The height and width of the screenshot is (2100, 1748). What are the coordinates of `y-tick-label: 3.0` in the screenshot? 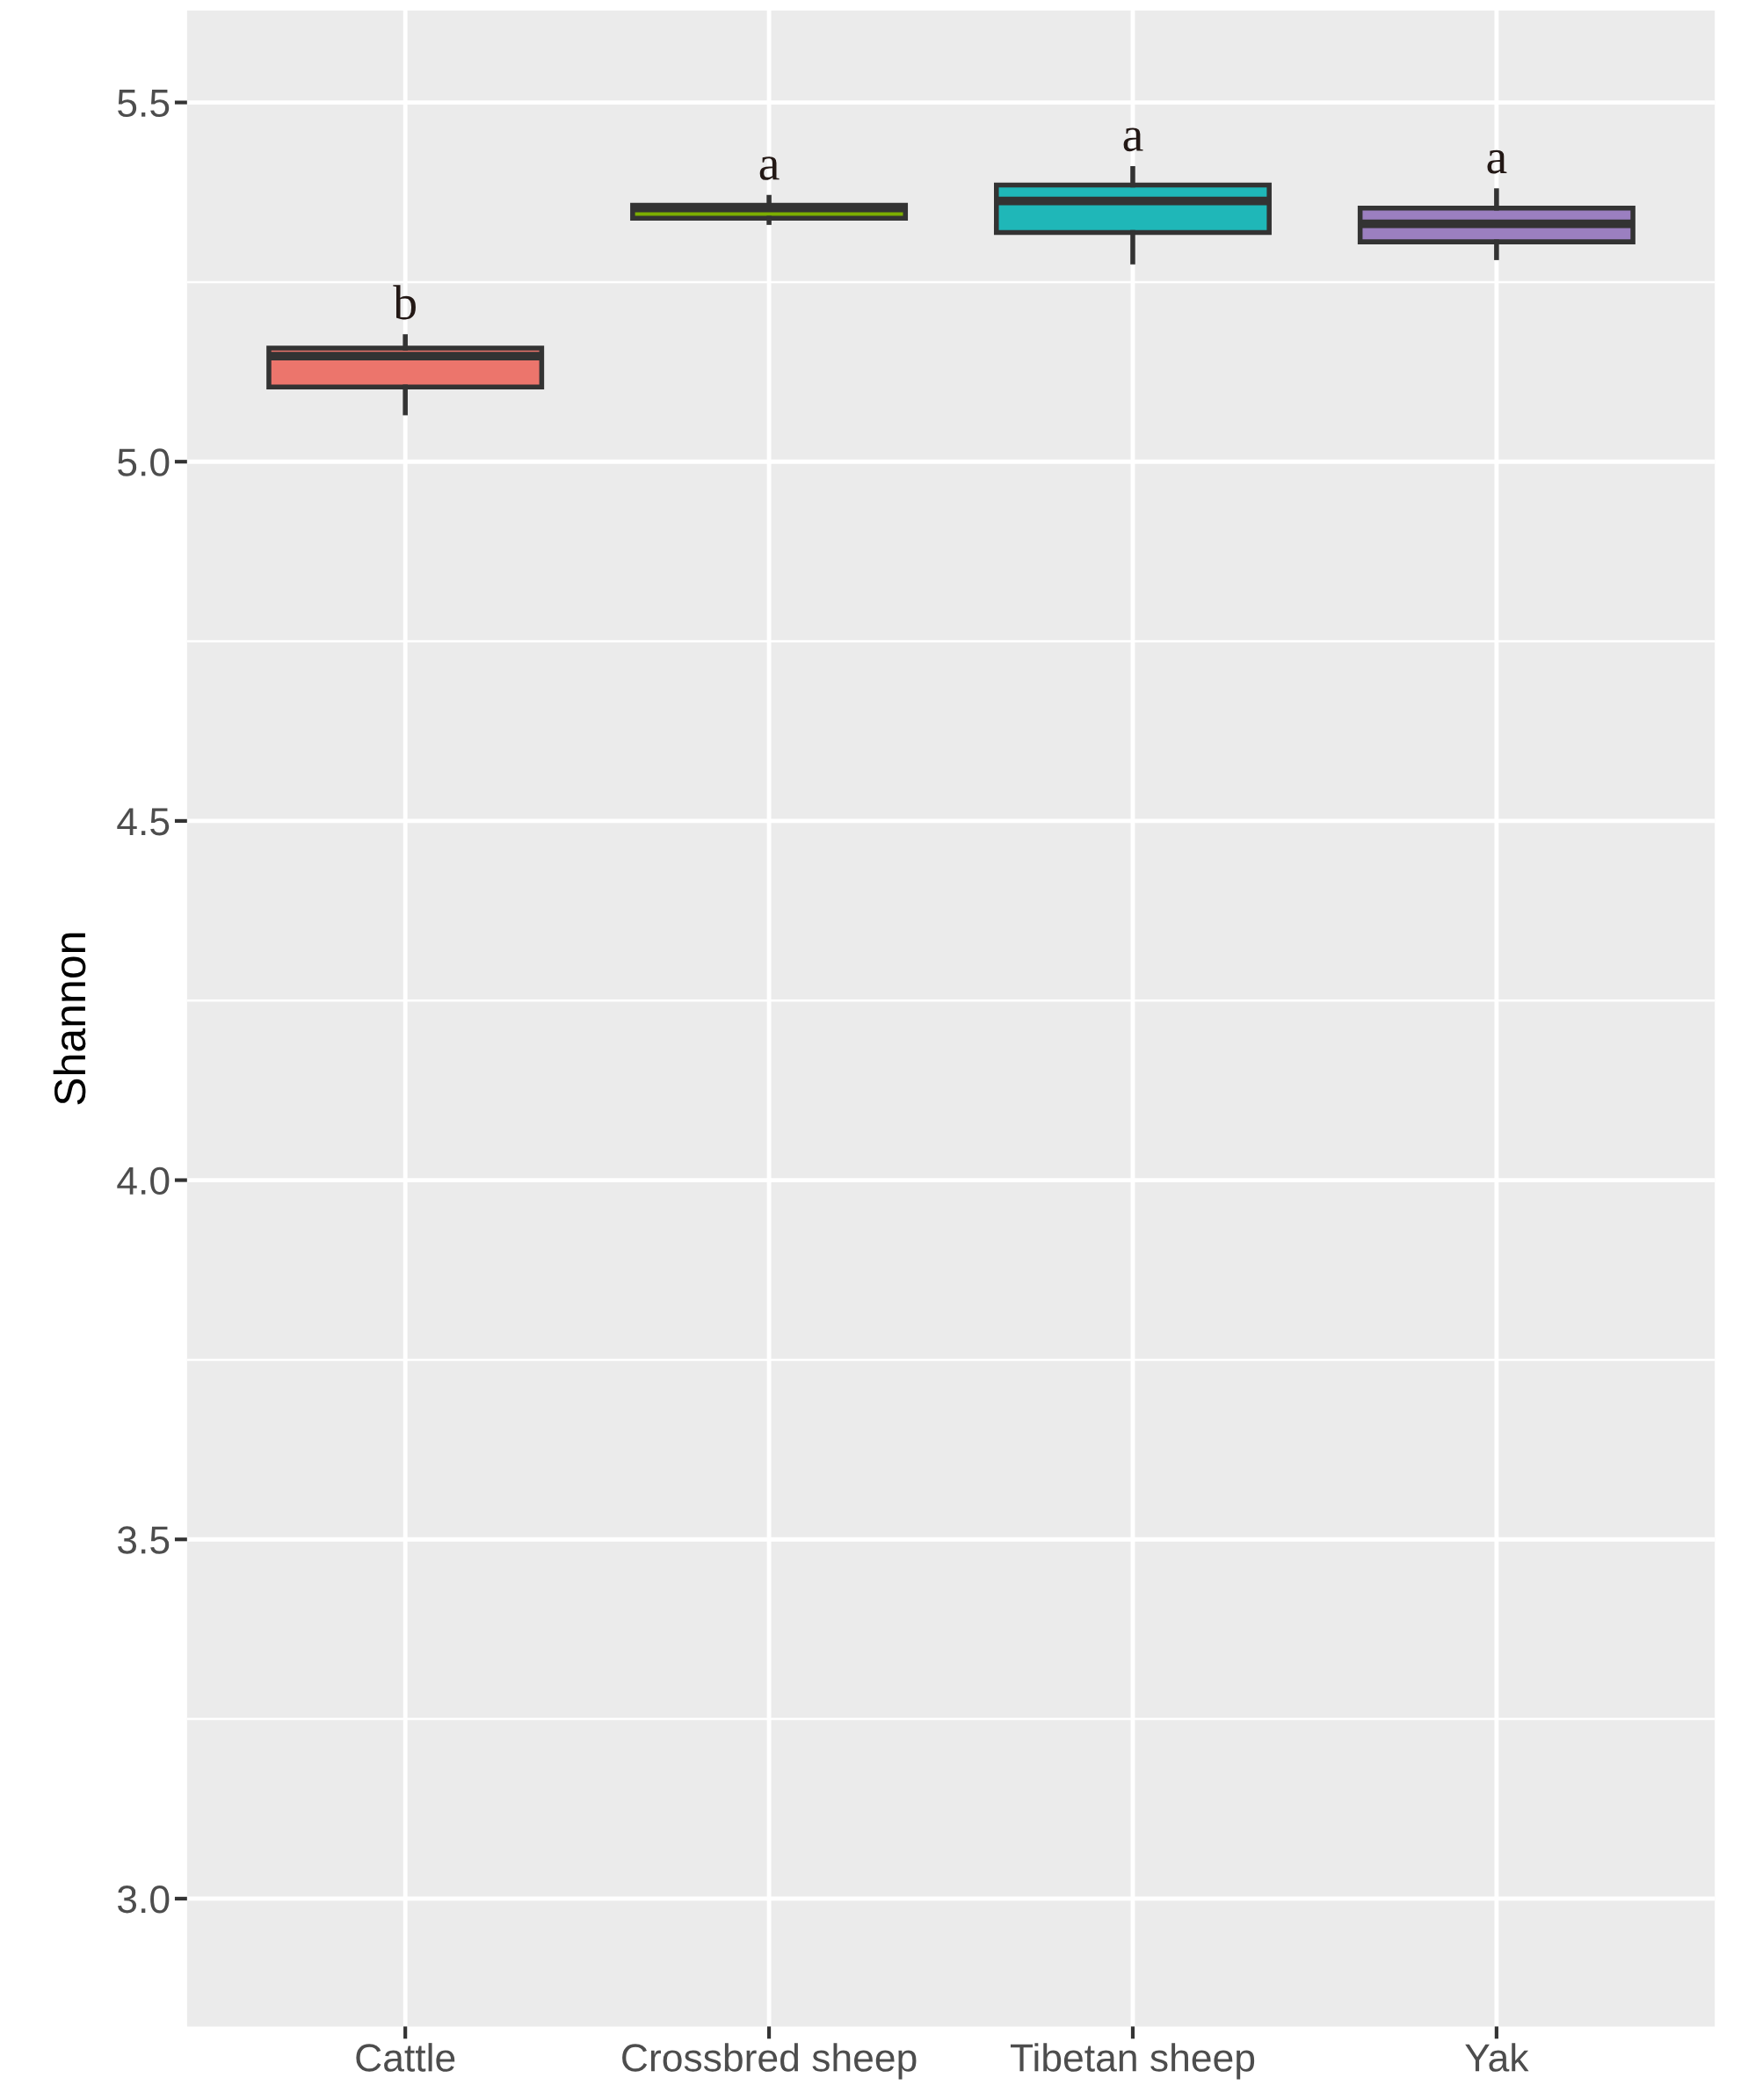 It's located at (143, 1899).